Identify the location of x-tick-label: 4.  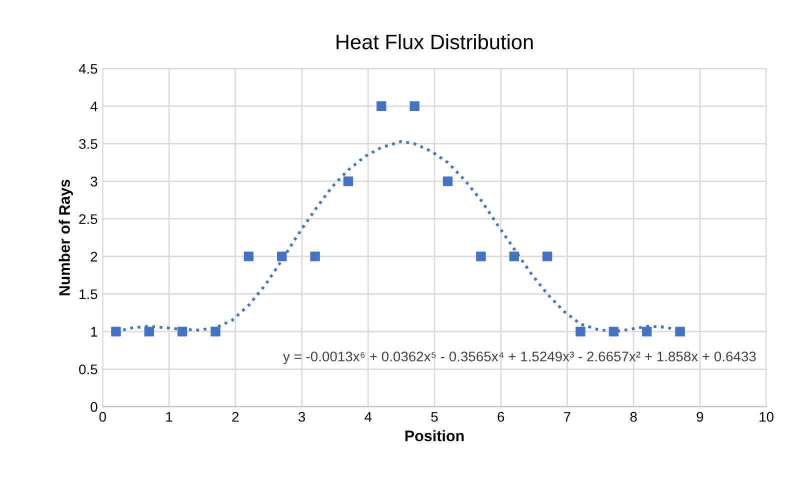
(368, 417).